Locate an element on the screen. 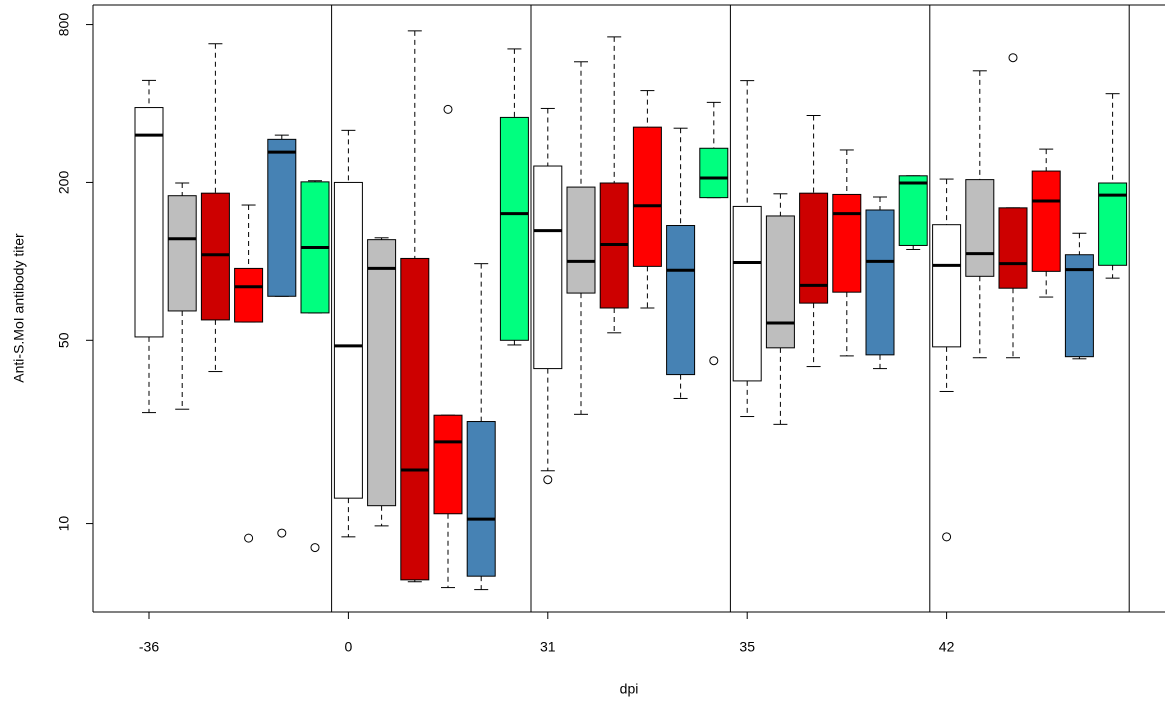  y-tick-label: 10 is located at coordinates (64, 524).